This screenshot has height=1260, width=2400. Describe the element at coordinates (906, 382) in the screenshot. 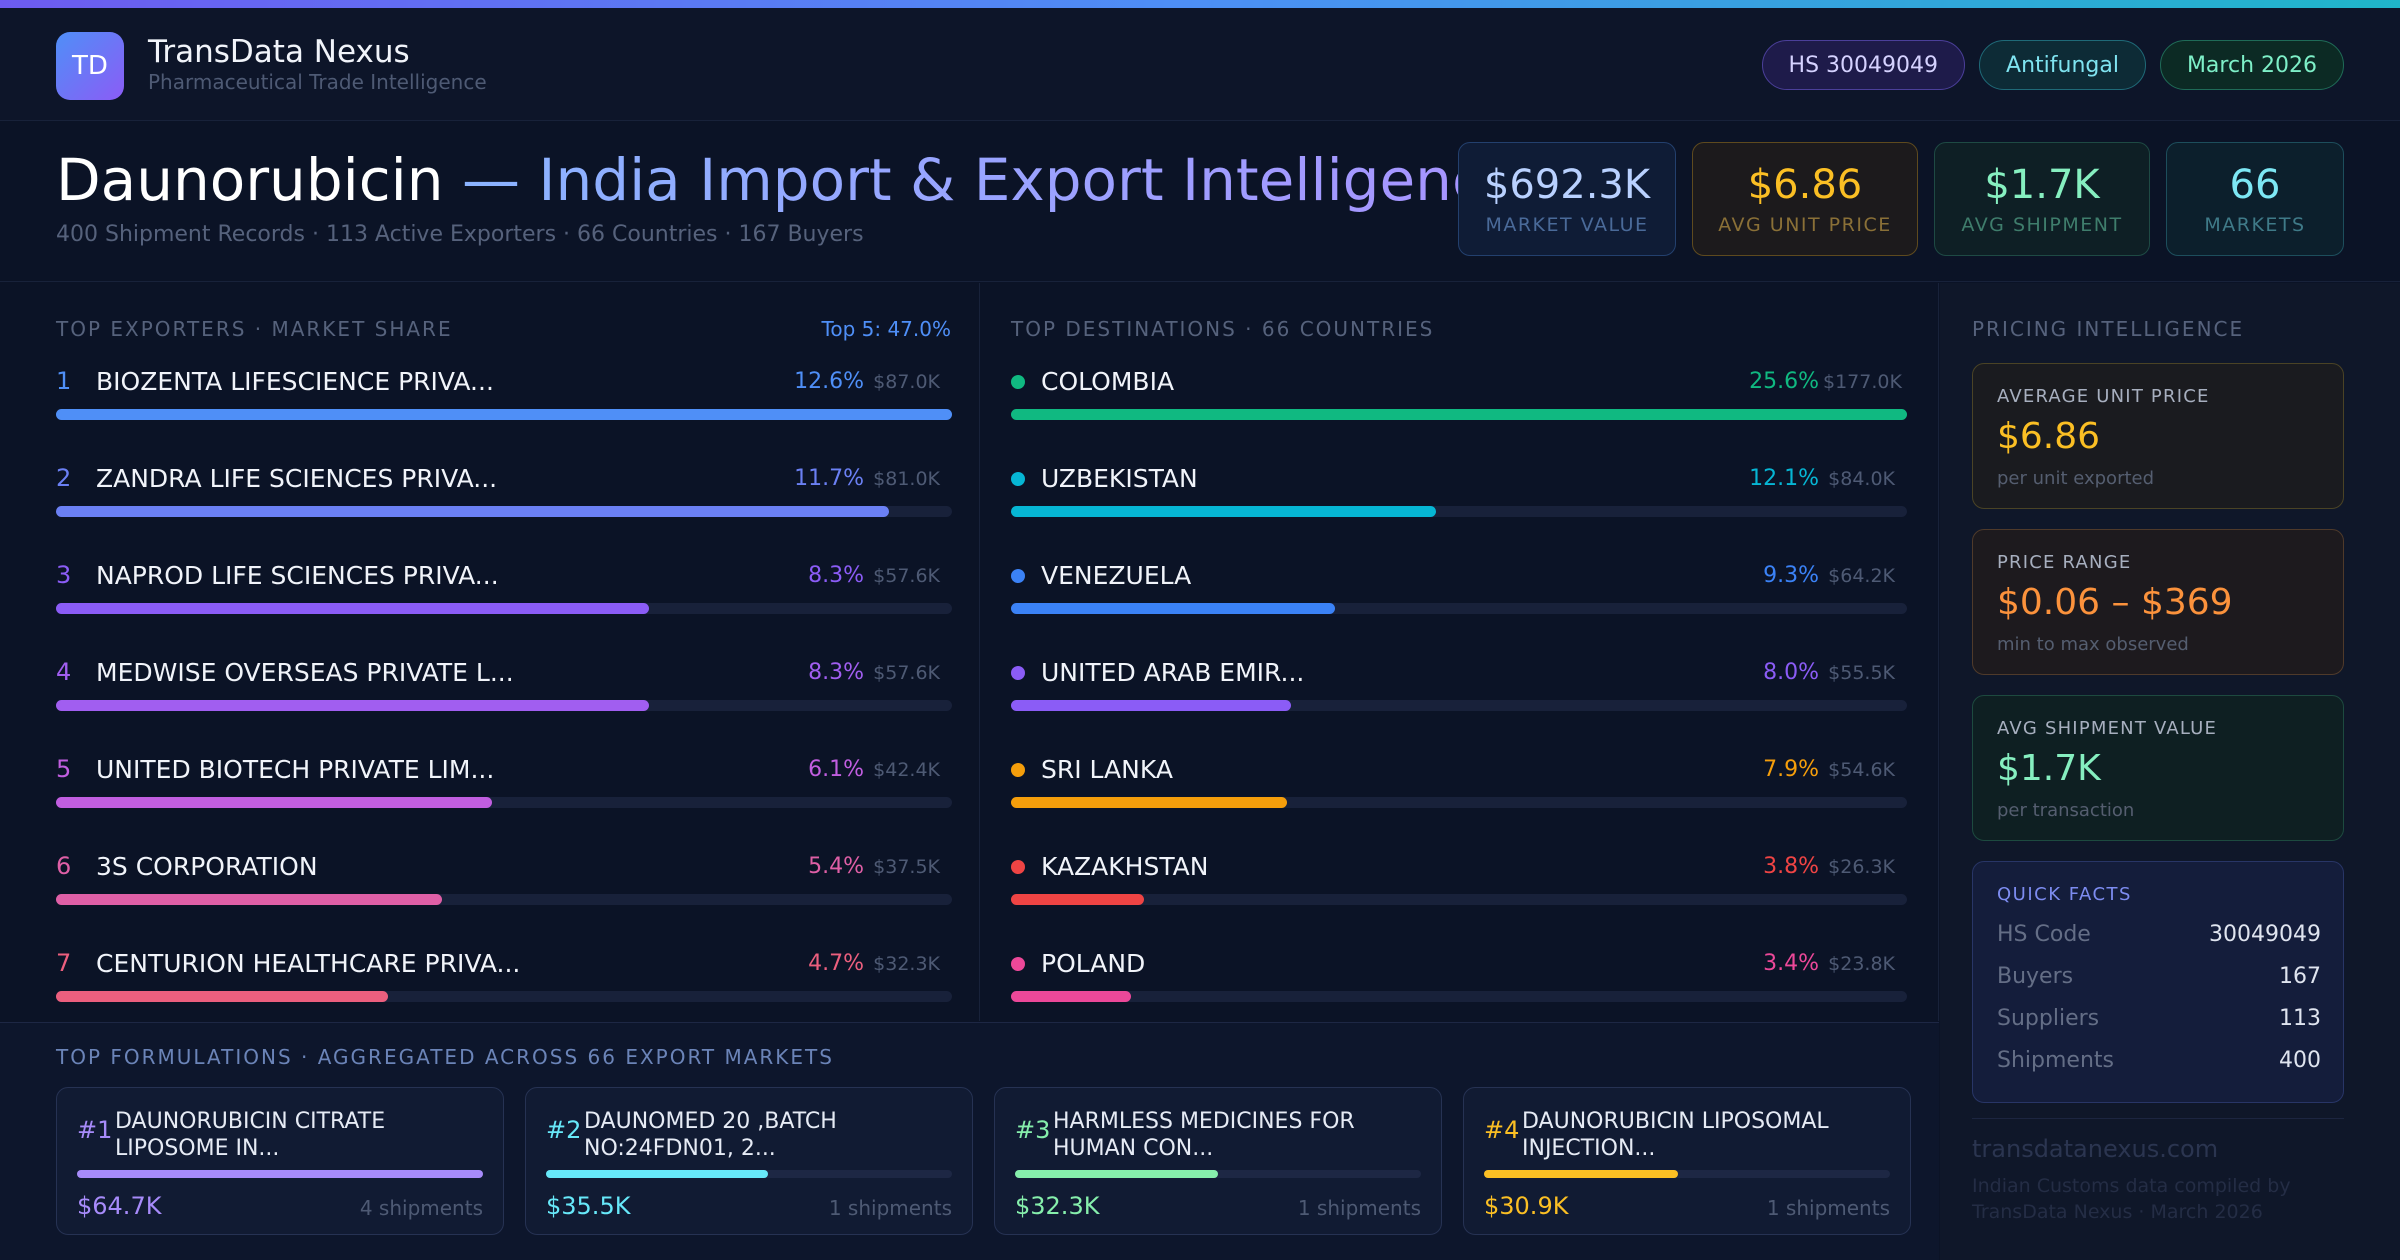

I see `exporter-amount: $87.0K` at that location.